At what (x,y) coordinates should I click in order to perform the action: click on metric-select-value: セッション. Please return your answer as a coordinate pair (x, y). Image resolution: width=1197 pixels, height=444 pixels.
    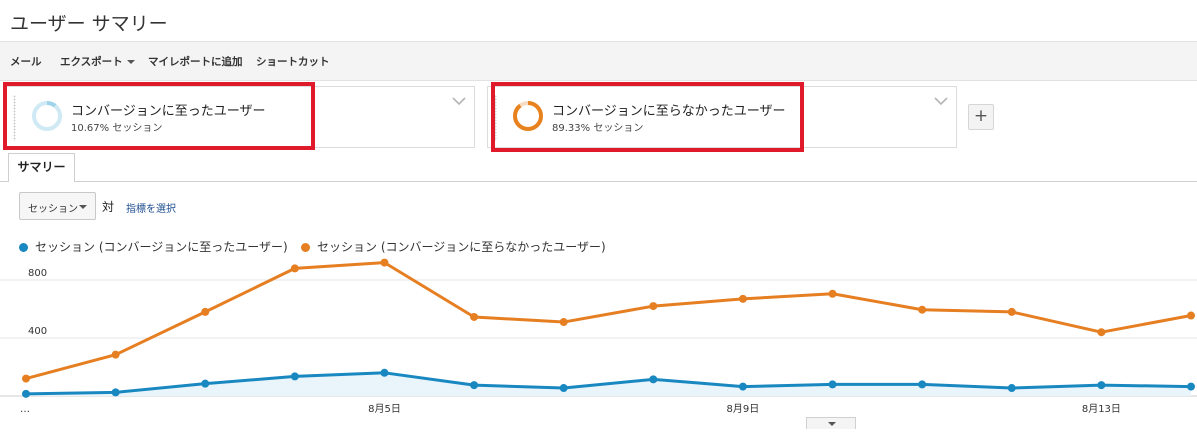
    Looking at the image, I should click on (53, 209).